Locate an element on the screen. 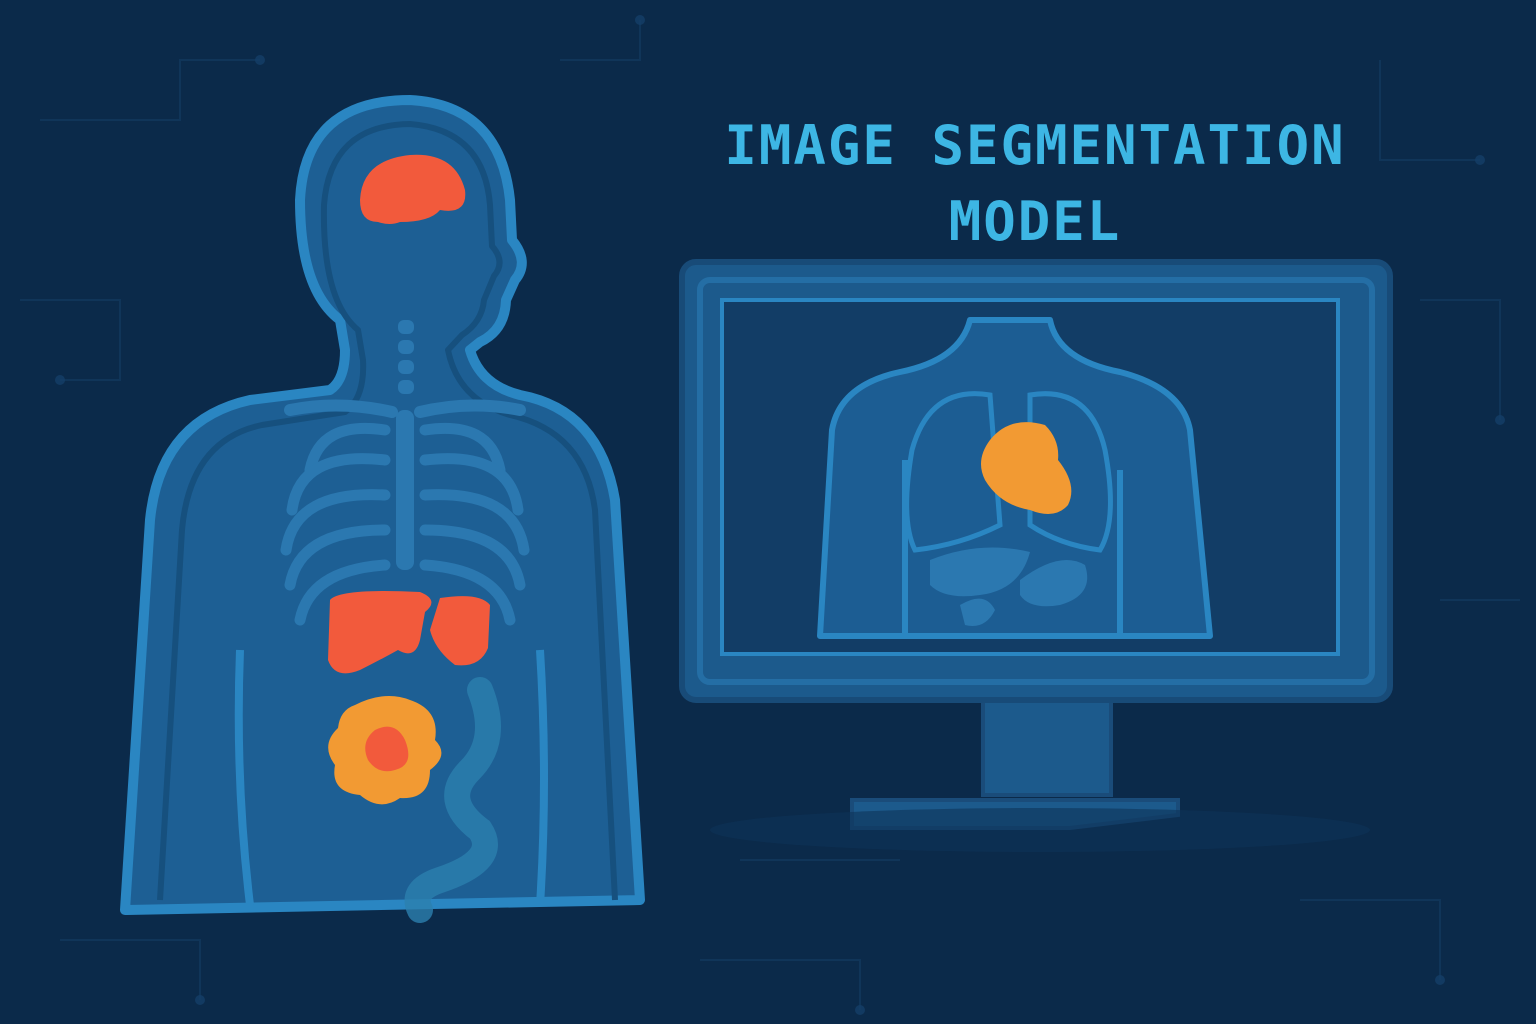 The height and width of the screenshot is (1024, 1536). brain-icon is located at coordinates (413, 189).